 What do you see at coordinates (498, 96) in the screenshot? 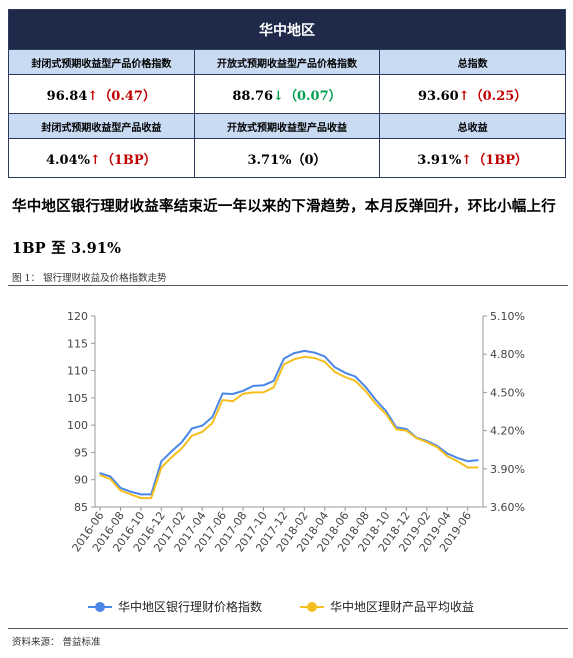
I see `cell-change: （0.25）` at bounding box center [498, 96].